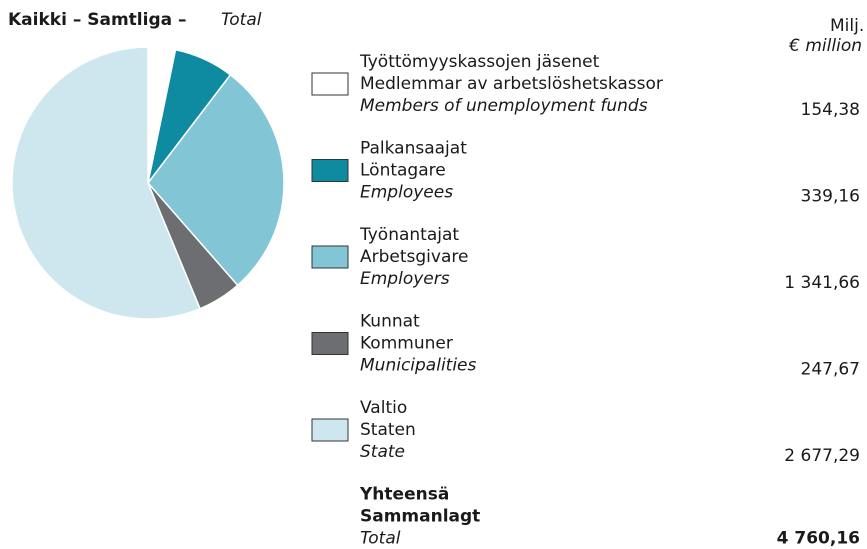  Describe the element at coordinates (380, 539) in the screenshot. I see `total-label: Total` at that location.